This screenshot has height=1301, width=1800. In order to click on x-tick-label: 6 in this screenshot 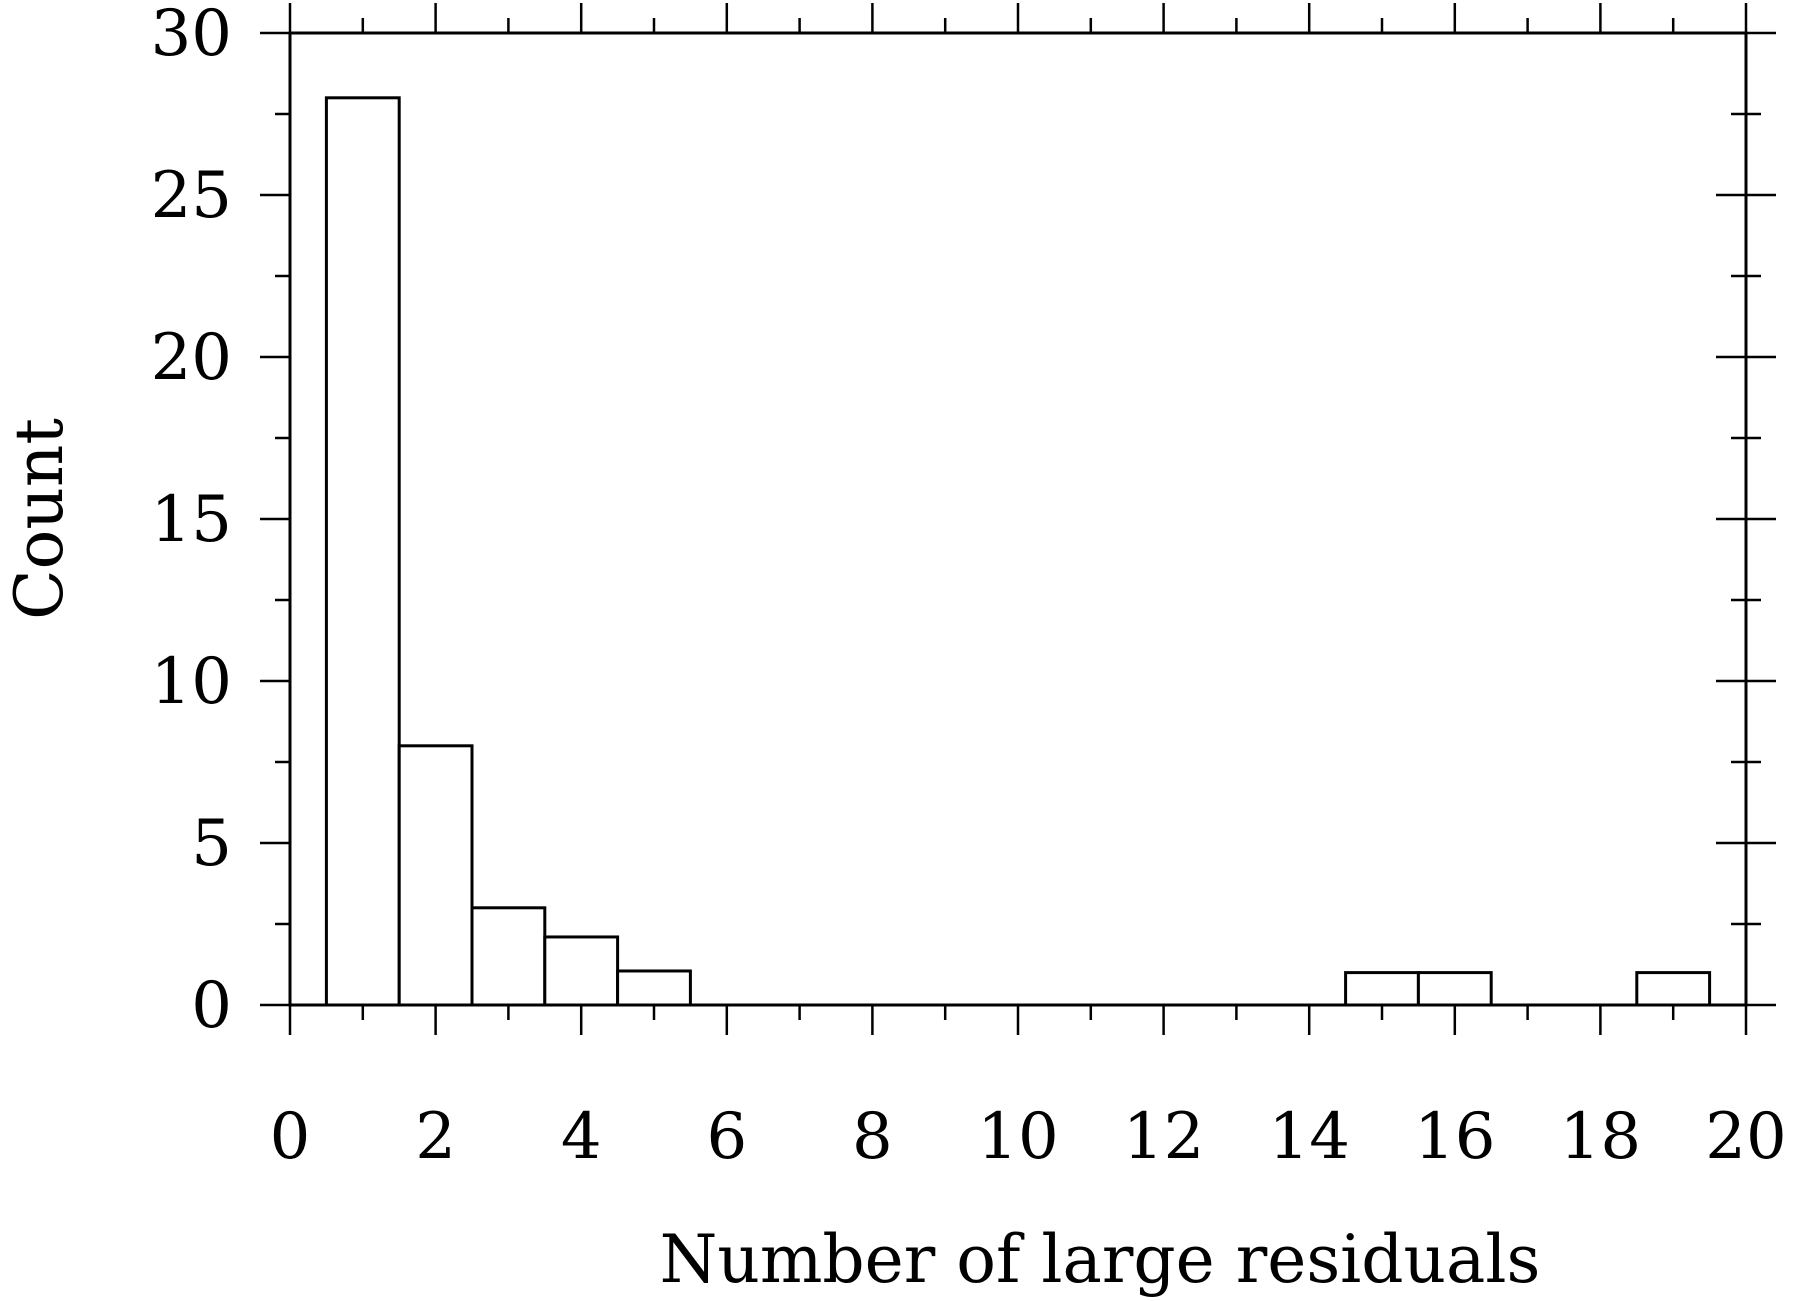, I will do `click(726, 1137)`.